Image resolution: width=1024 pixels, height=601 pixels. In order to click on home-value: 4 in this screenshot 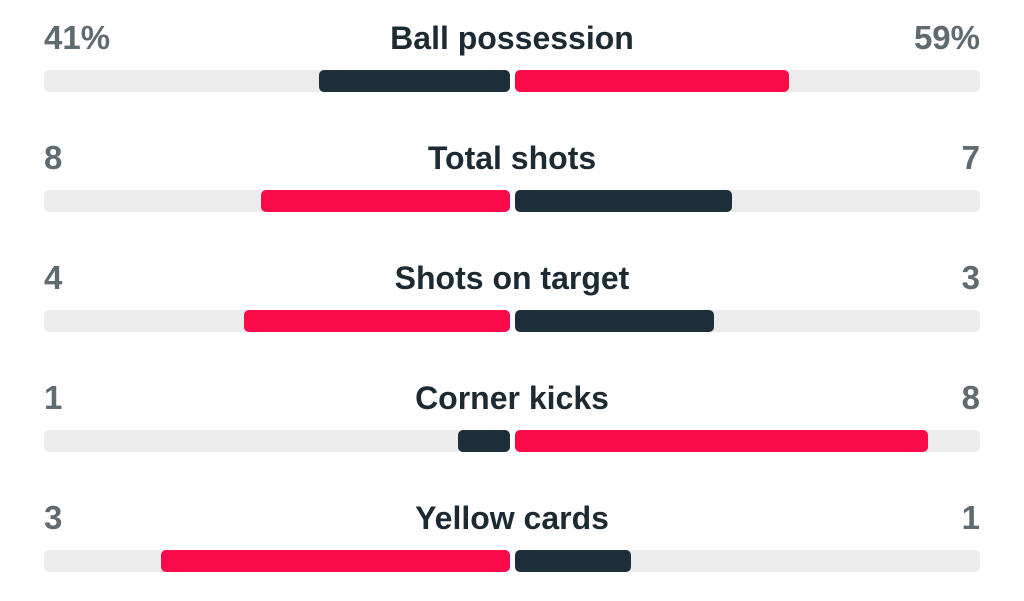, I will do `click(53, 277)`.